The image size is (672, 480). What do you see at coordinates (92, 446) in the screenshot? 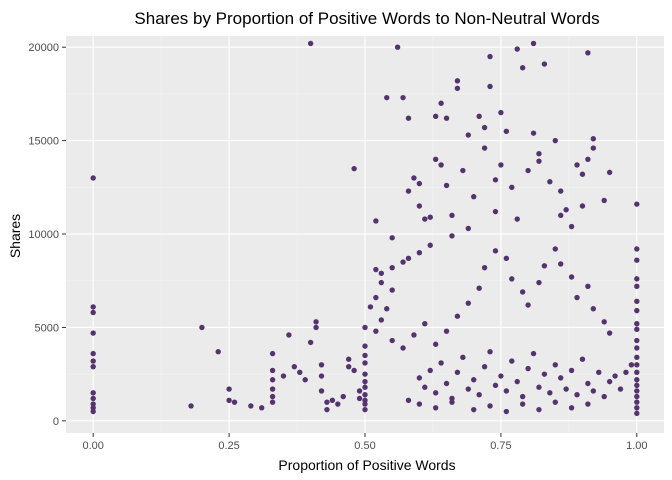
I see `x-tick-label: 0.00` at bounding box center [92, 446].